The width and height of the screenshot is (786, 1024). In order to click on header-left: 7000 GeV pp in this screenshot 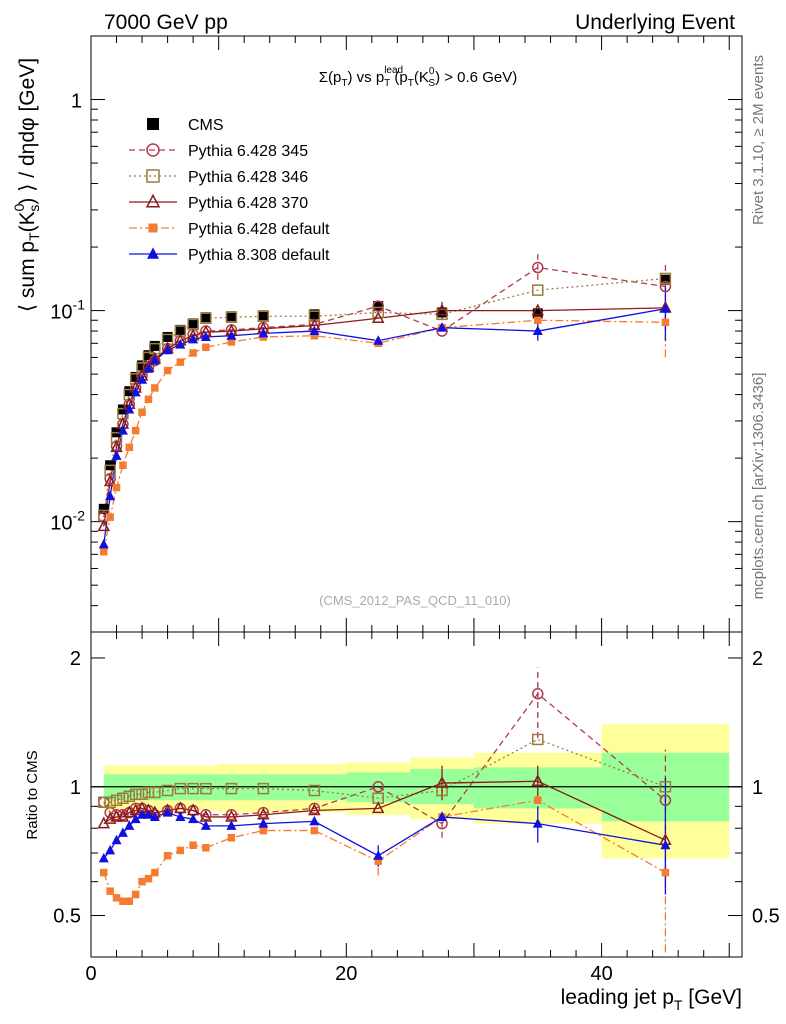, I will do `click(166, 22)`.